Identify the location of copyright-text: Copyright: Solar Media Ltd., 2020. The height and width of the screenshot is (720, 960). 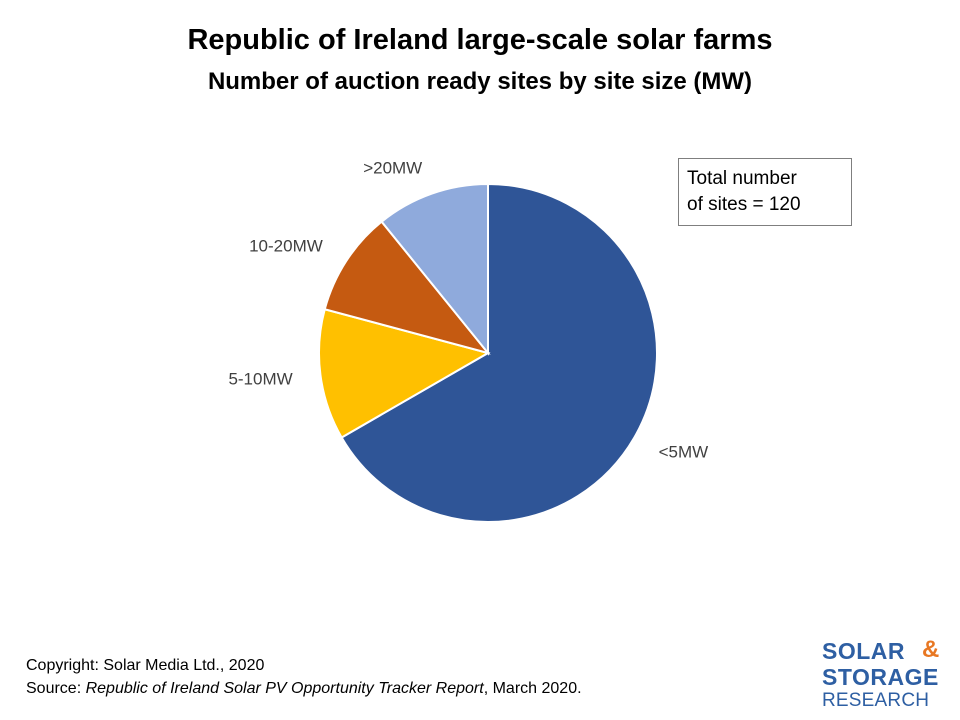
(145, 665).